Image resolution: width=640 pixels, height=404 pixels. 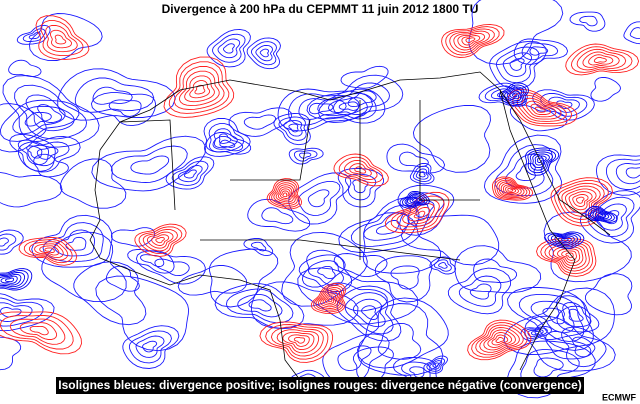 What do you see at coordinates (320, 385) in the screenshot?
I see `caption-box` at bounding box center [320, 385].